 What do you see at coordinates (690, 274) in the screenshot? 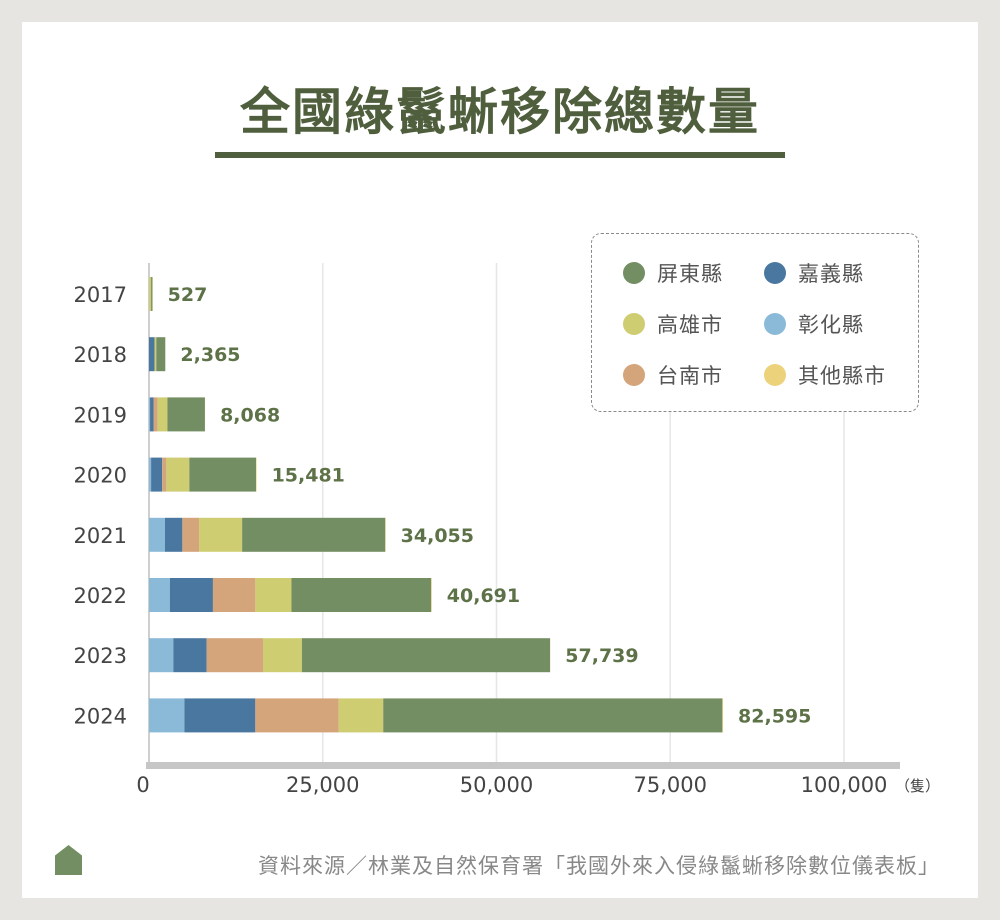
I see `legend-label: 屏東縣` at bounding box center [690, 274].